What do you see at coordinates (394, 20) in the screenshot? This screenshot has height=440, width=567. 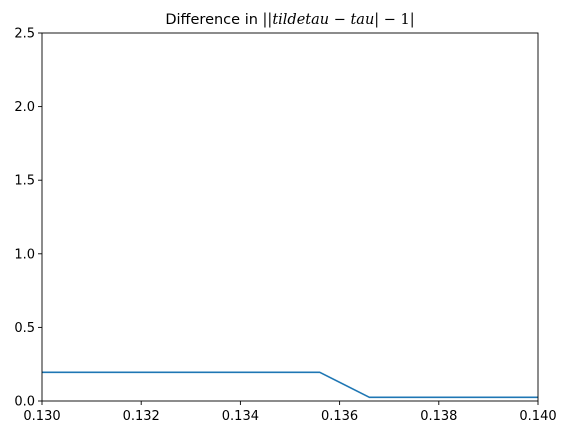 I see `chart-title-math-4: | − 1|` at bounding box center [394, 20].